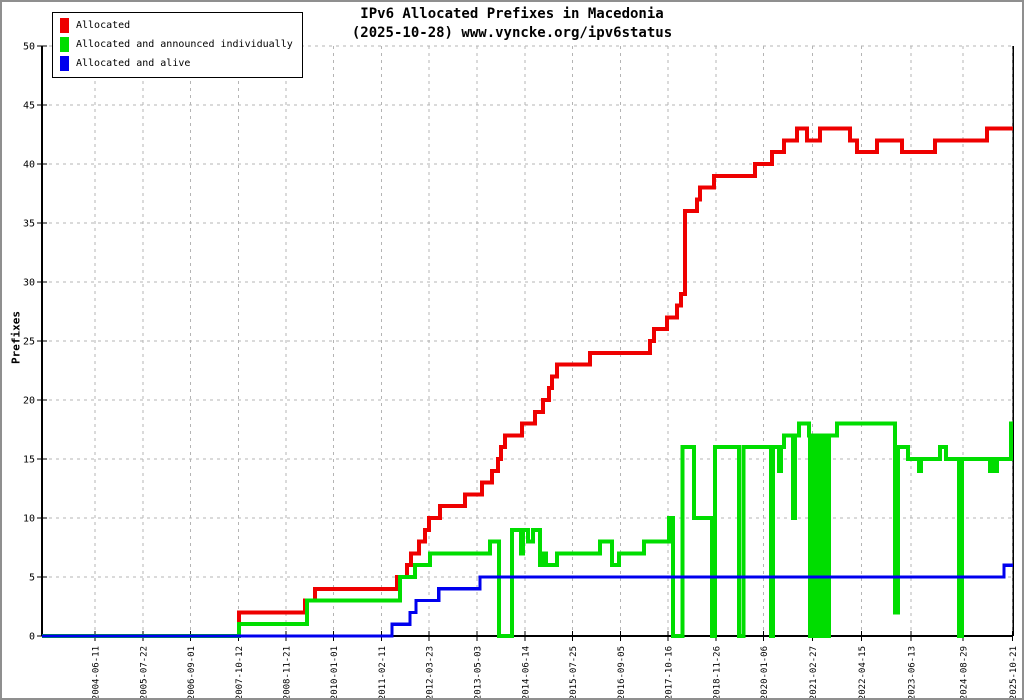  I want to click on y-tick-labels: 0 5 10 15 20 25 30 35 40 45 50, so click(29, 342).